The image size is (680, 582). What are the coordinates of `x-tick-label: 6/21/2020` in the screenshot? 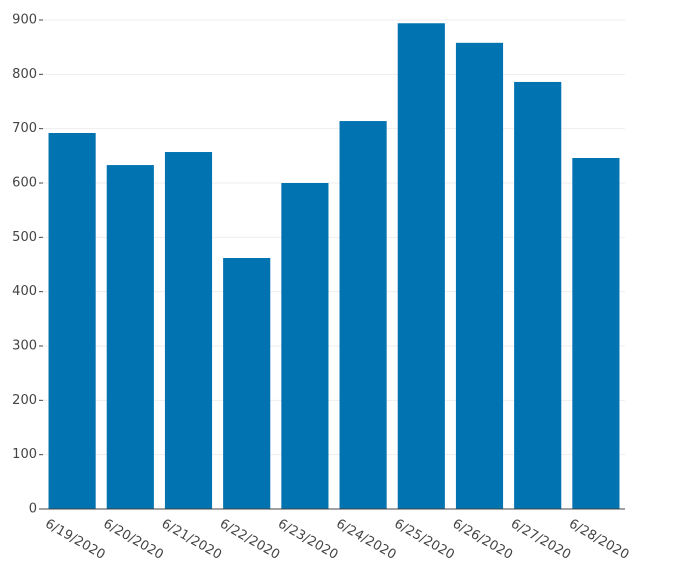 It's located at (191, 540).